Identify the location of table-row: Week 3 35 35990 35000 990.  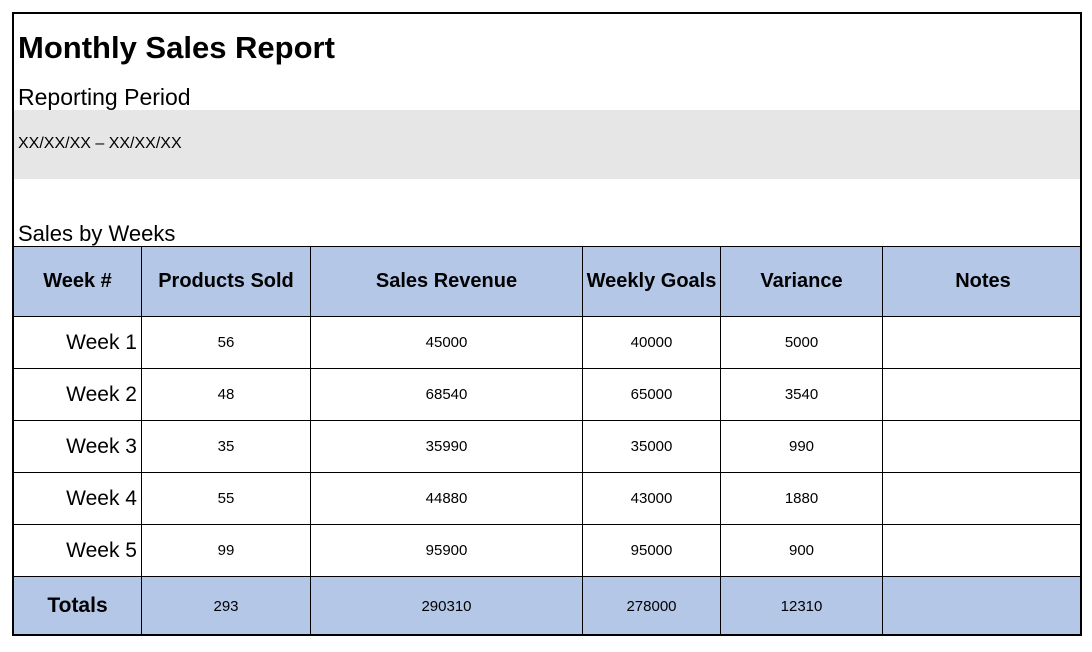
(547, 446).